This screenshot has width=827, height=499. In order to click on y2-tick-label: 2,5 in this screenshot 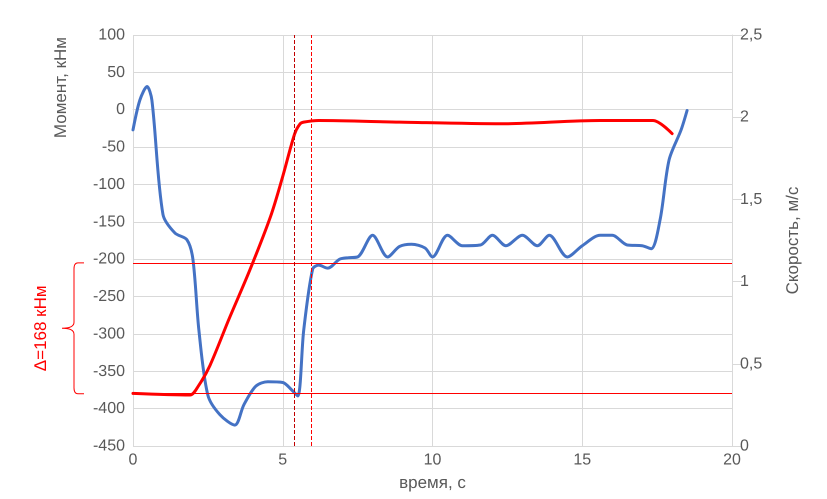, I will do `click(751, 35)`.